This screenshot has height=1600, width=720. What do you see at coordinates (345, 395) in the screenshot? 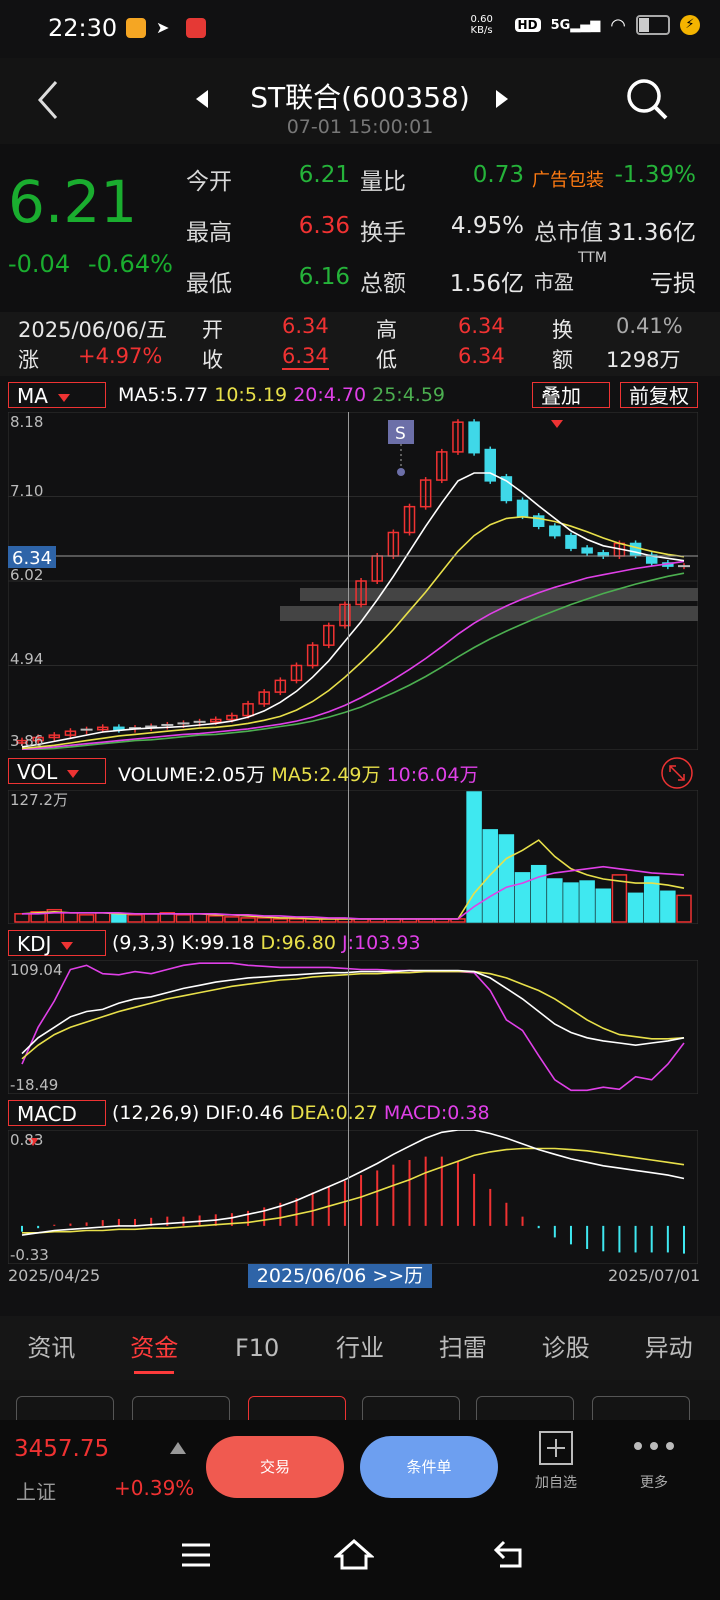
I see `ma20-value: 4.70` at bounding box center [345, 395].